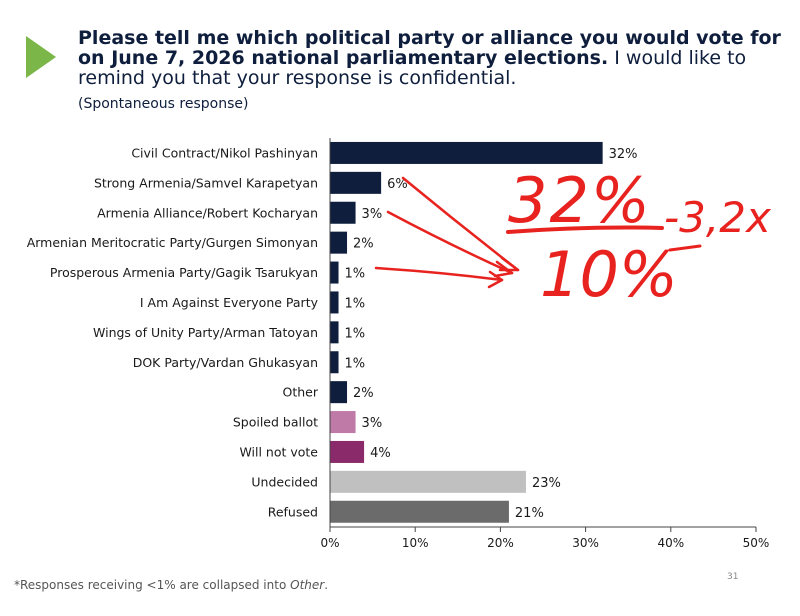  I want to click on x-tick-label: 0%, so click(329, 543).